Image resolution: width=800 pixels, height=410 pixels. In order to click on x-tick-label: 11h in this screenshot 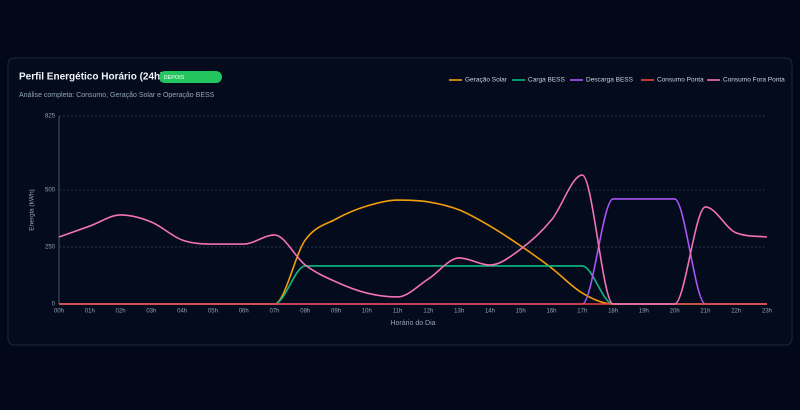, I will do `click(398, 312)`.